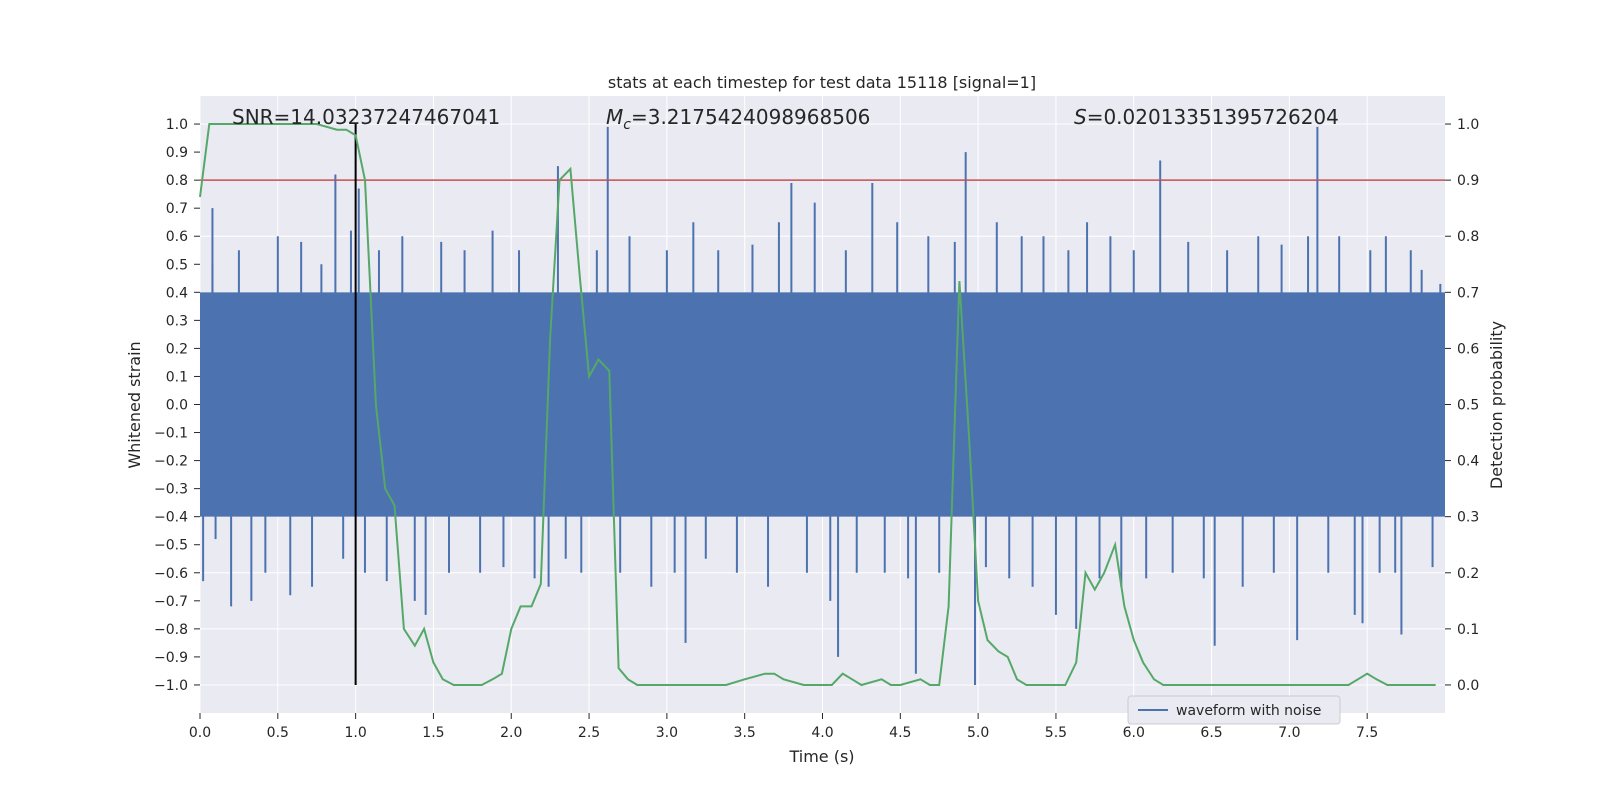  What do you see at coordinates (134, 404) in the screenshot?
I see `y-axis-label: Whitened strain` at bounding box center [134, 404].